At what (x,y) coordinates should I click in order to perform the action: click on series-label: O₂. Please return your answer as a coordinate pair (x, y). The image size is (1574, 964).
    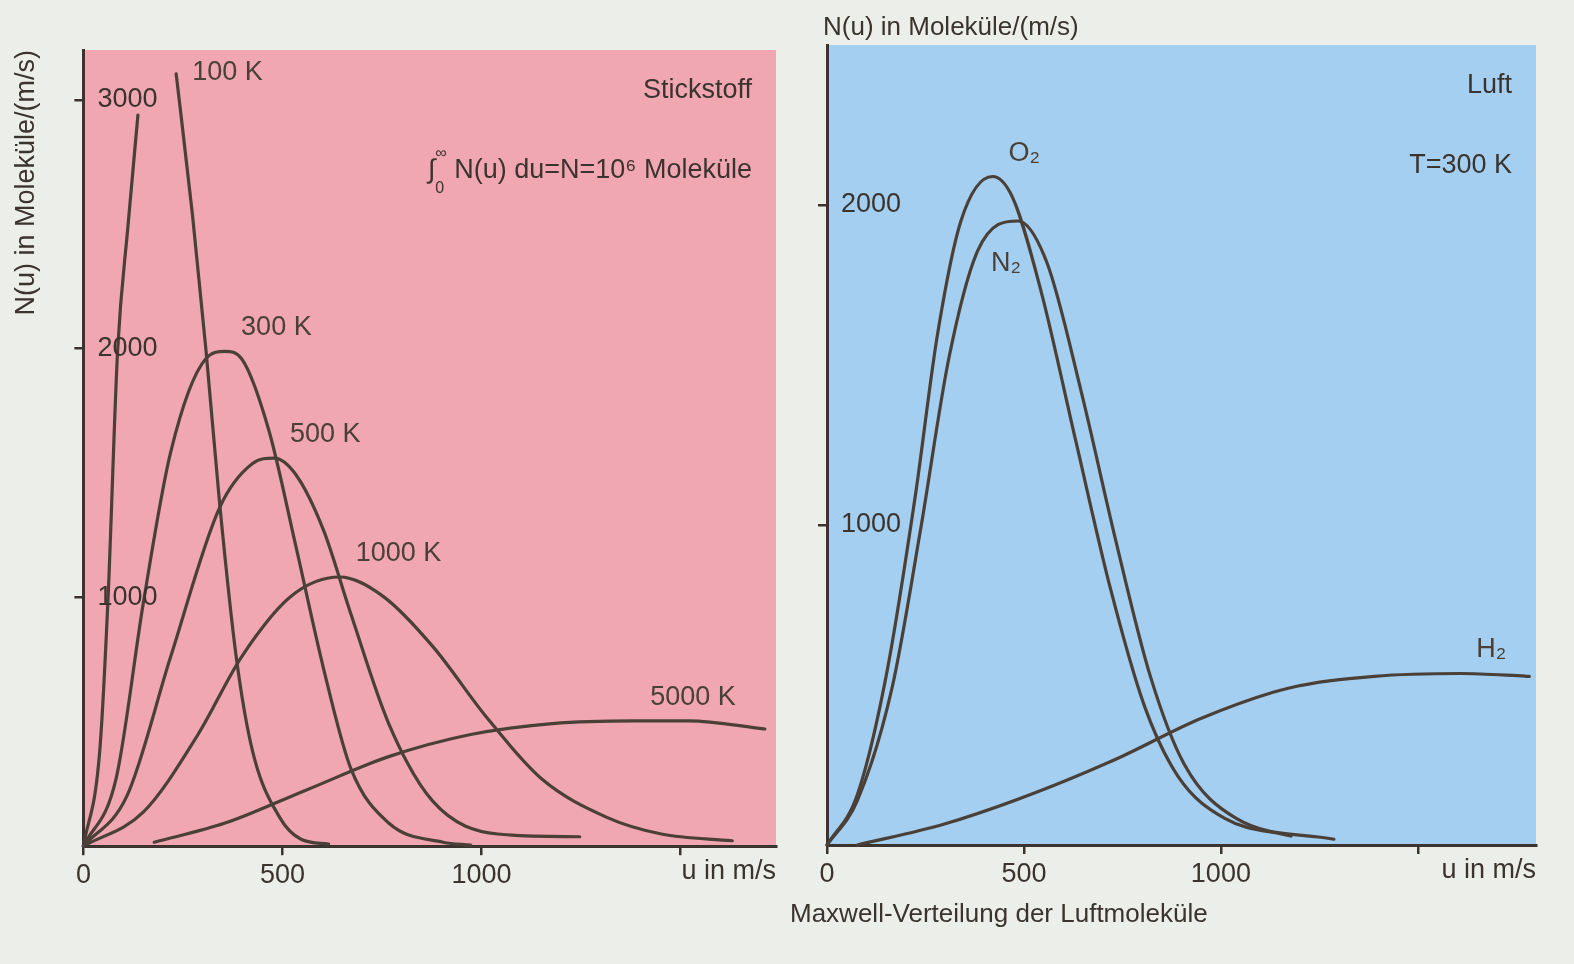
    Looking at the image, I should click on (1024, 151).